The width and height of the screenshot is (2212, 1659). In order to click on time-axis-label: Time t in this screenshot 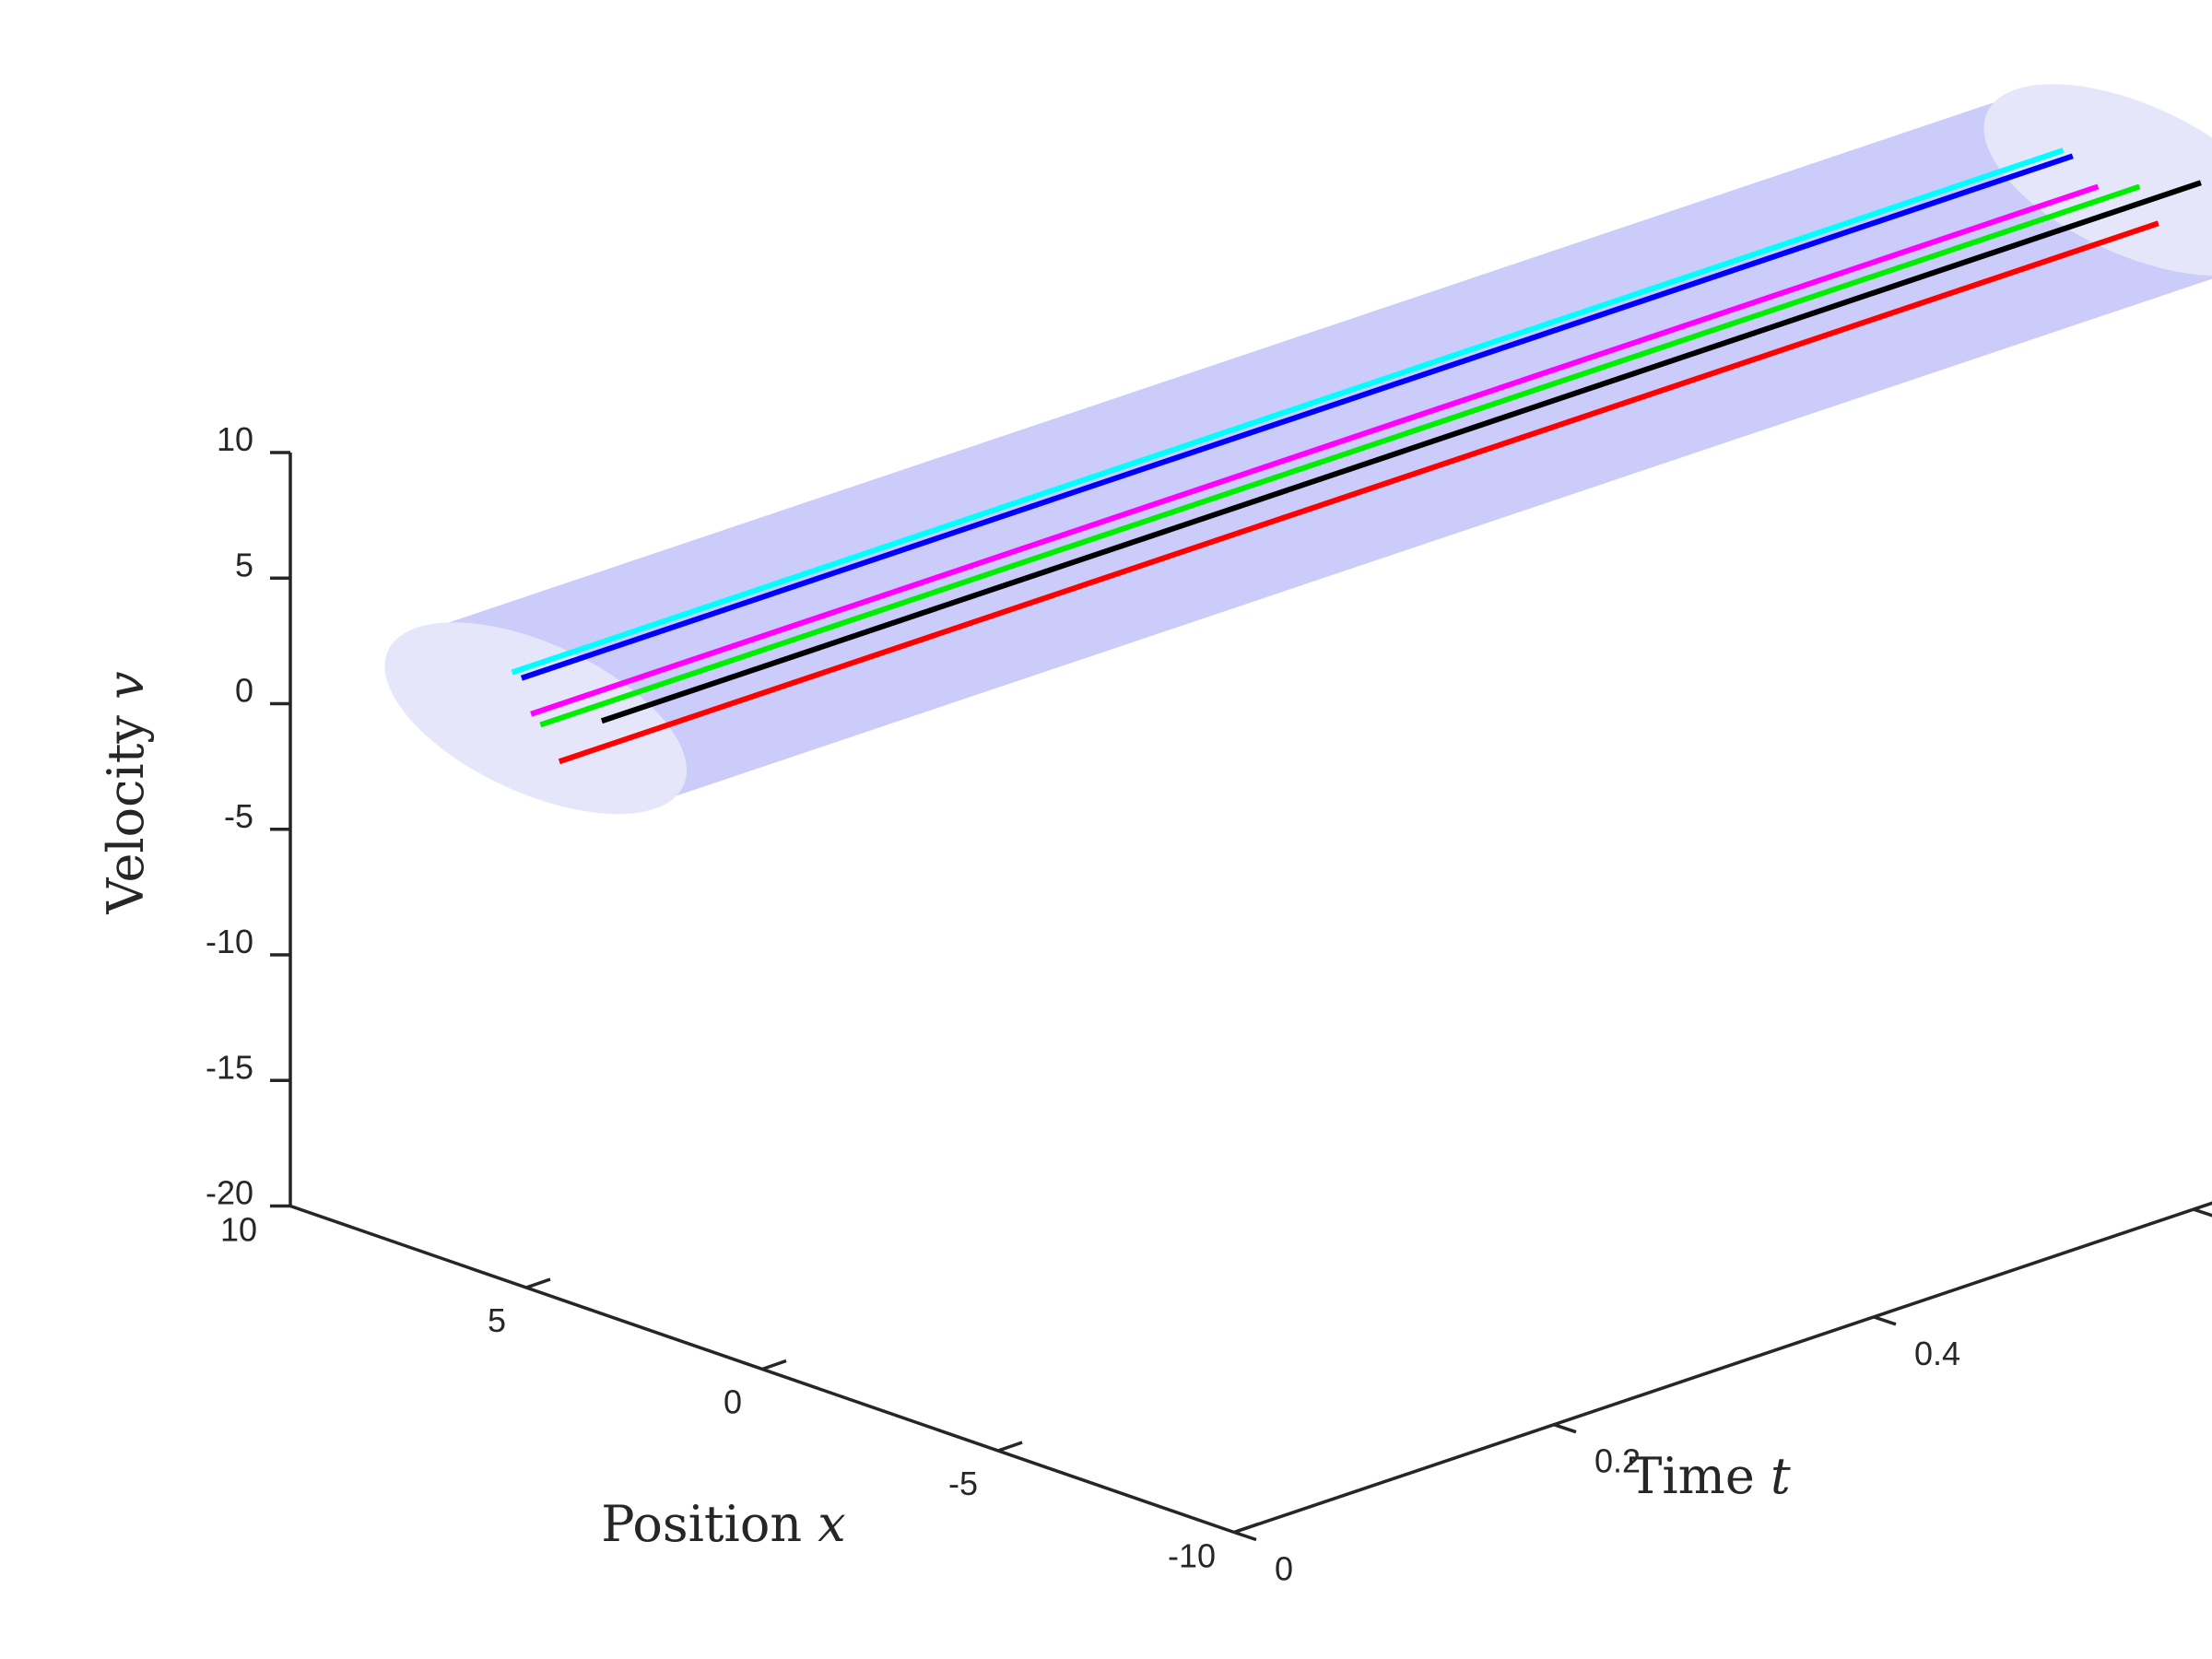, I will do `click(1710, 1476)`.